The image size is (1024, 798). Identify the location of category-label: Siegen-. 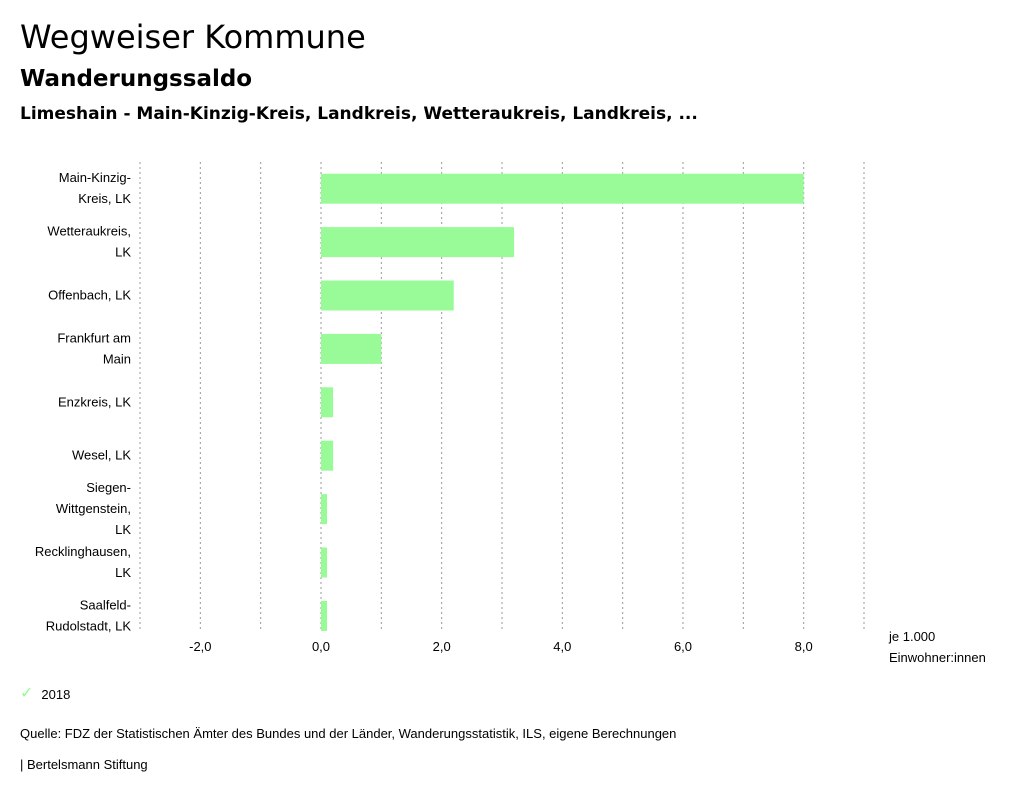
(108, 487).